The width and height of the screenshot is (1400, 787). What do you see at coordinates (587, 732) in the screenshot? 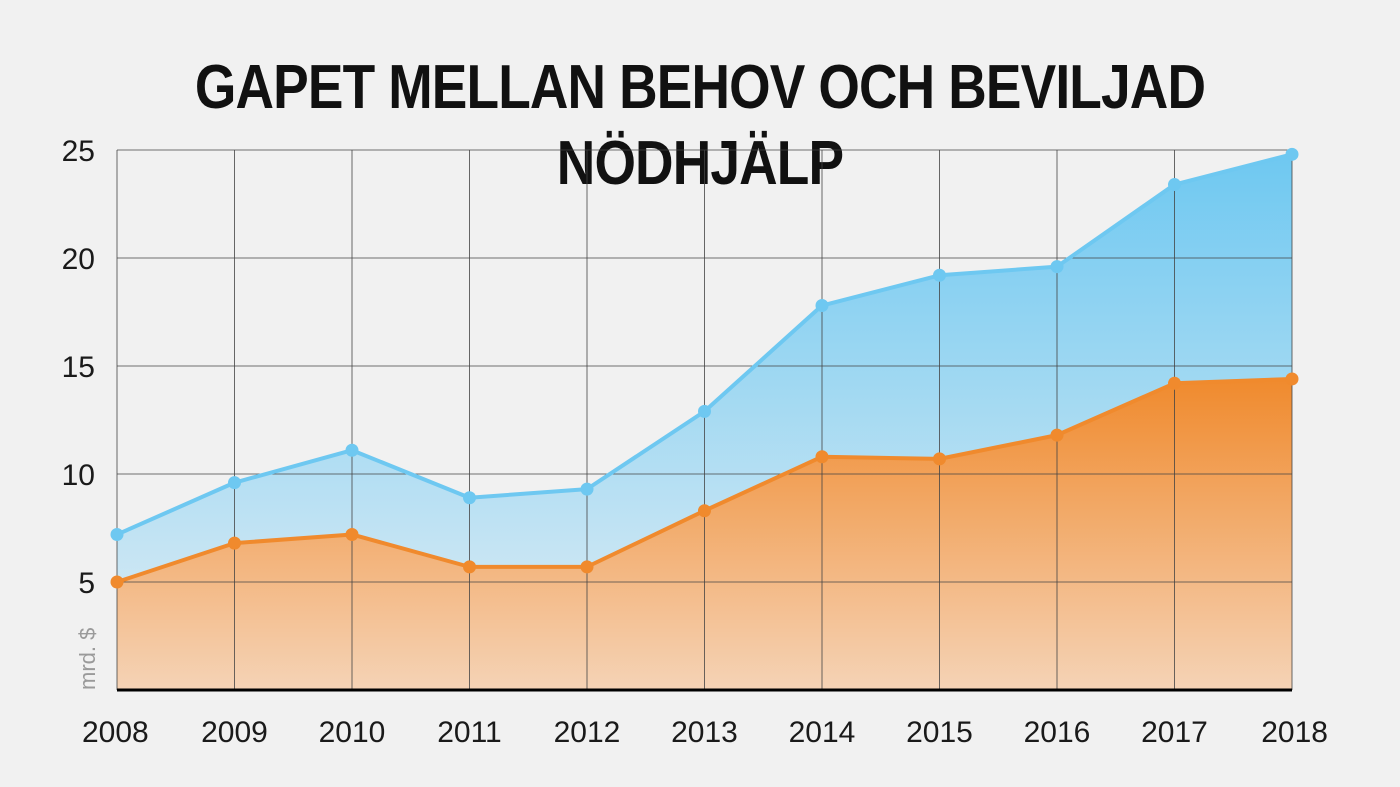
I see `x-tick-label: 2012` at bounding box center [587, 732].